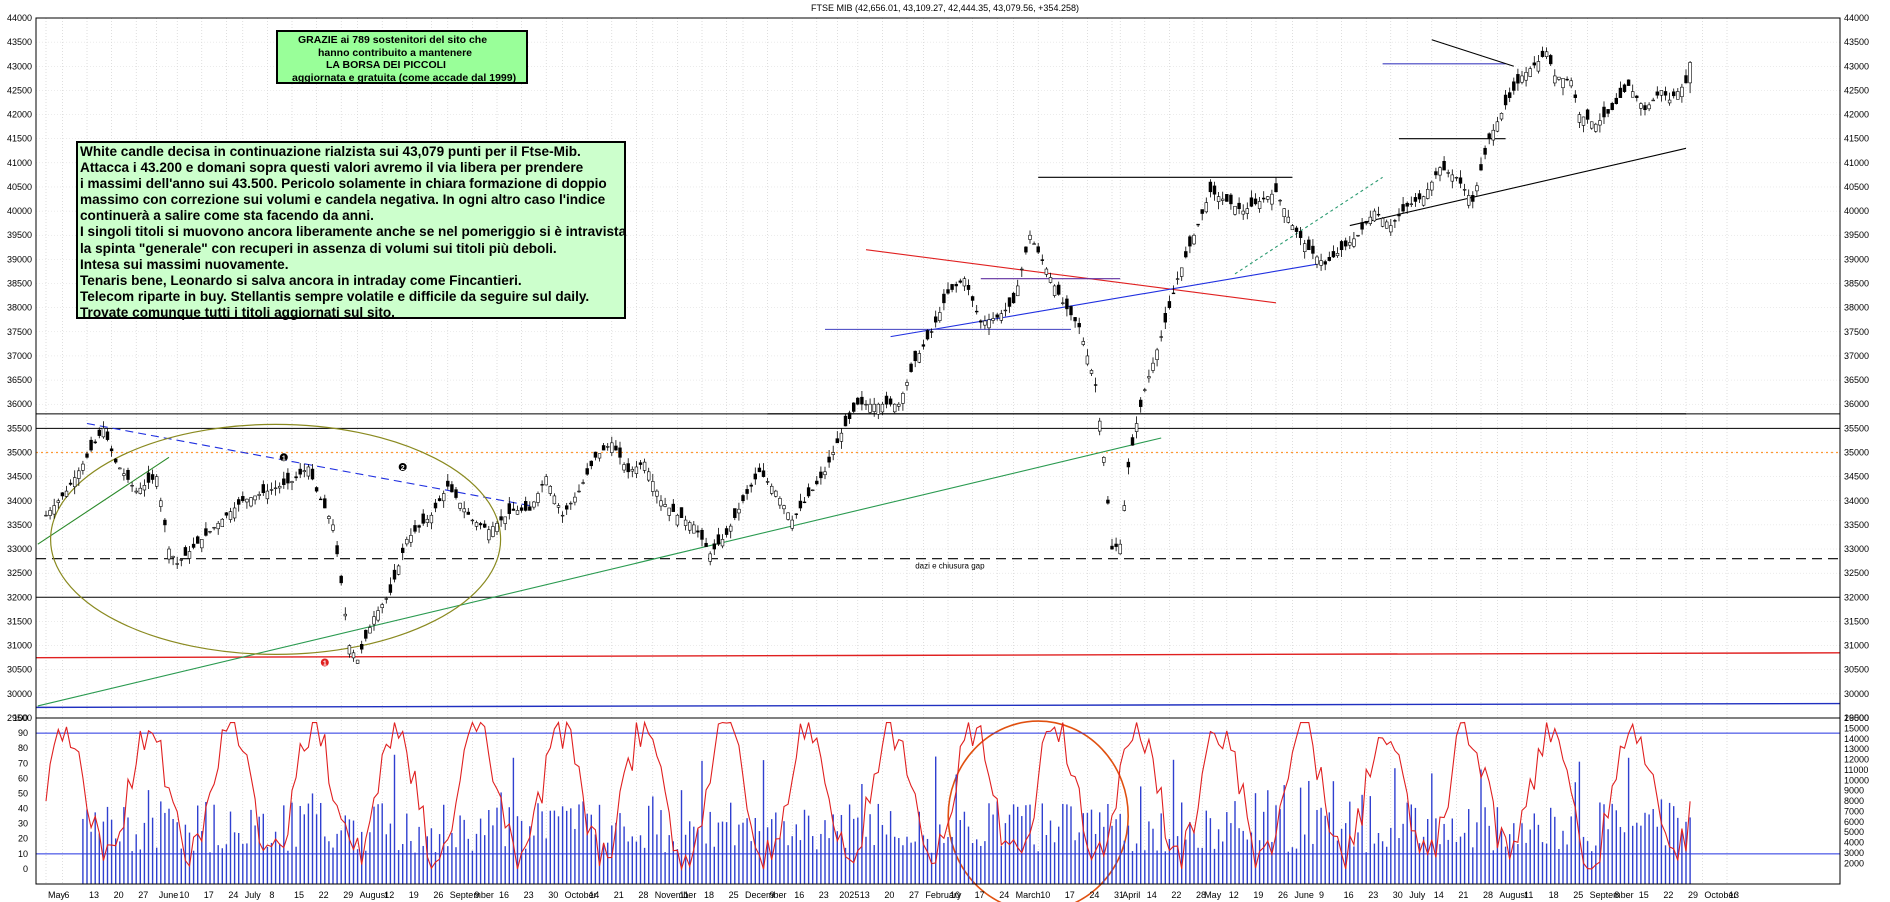 Image resolution: width=1890 pixels, height=902 pixels. Describe the element at coordinates (1856, 621) in the screenshot. I see `price-tick-right: 31500` at that location.